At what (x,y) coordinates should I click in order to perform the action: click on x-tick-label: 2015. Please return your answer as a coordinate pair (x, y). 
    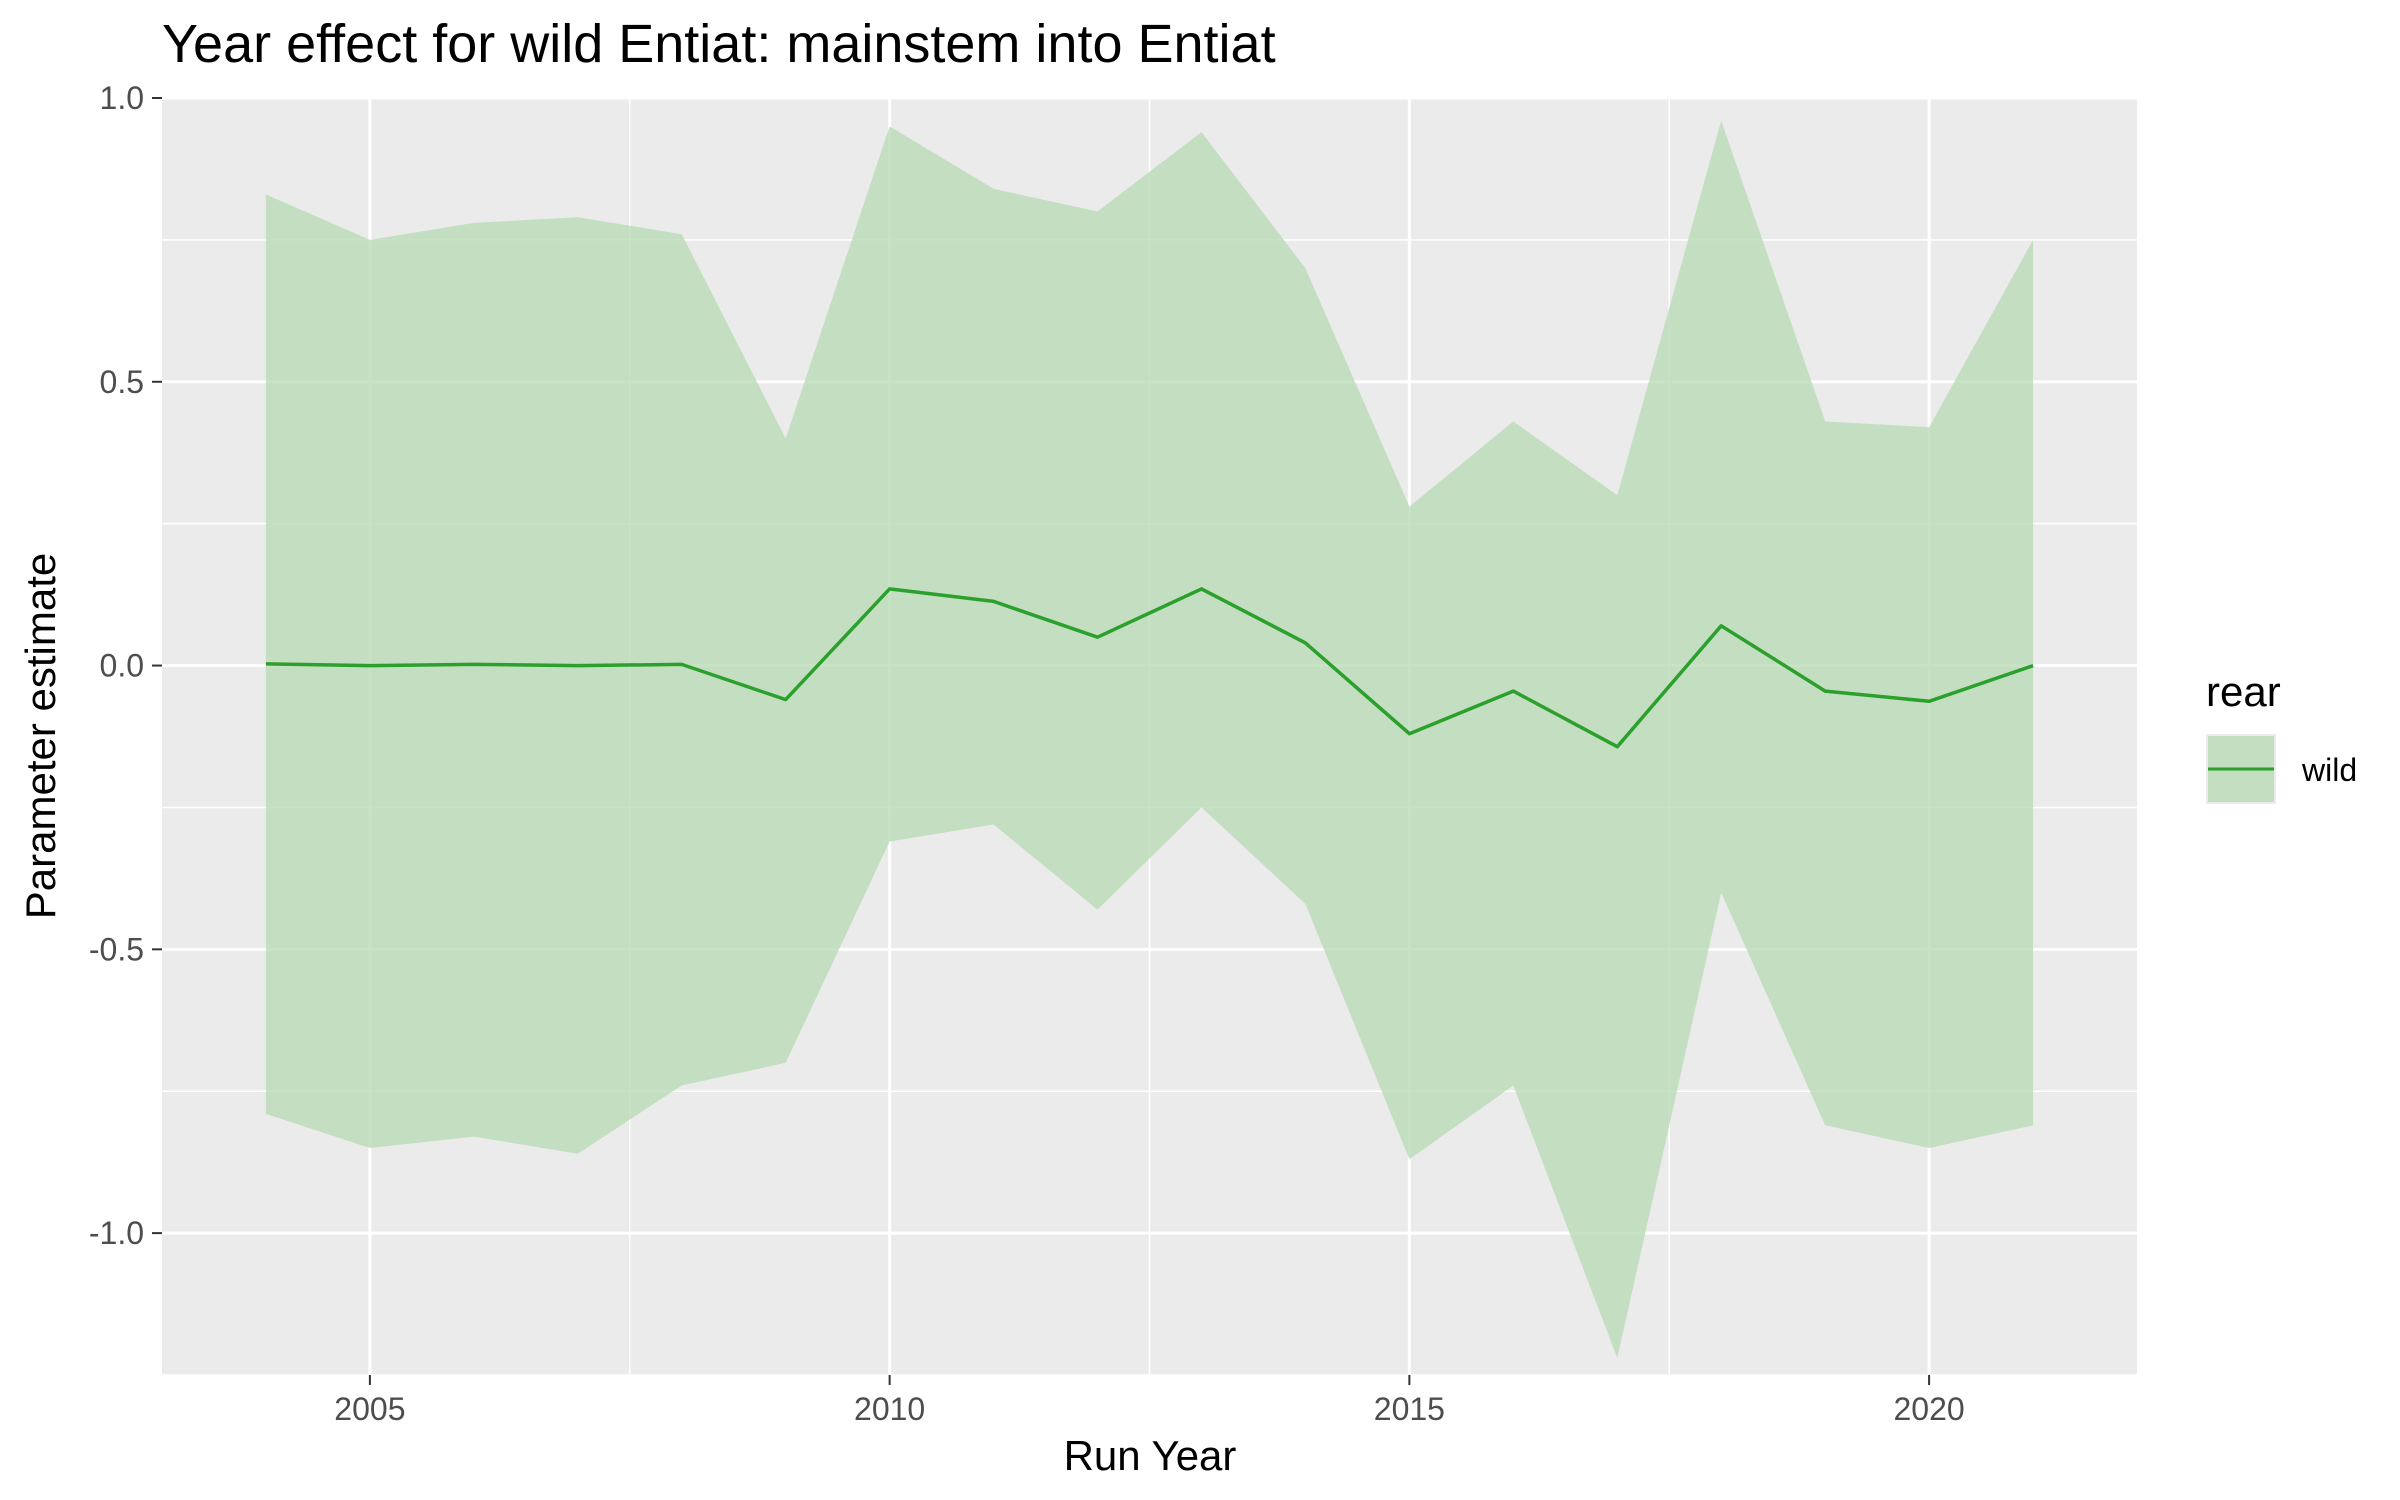
    Looking at the image, I should click on (1409, 1409).